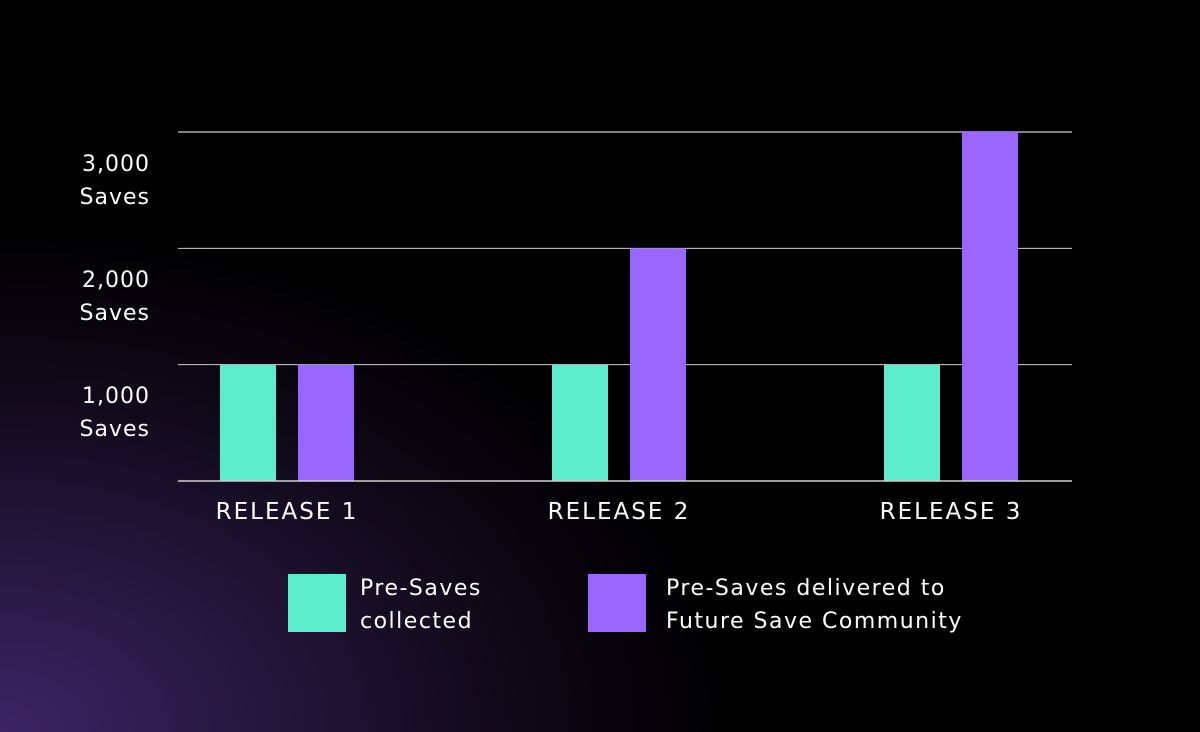  Describe the element at coordinates (248, 422) in the screenshot. I see `bar-series1-category1` at that location.